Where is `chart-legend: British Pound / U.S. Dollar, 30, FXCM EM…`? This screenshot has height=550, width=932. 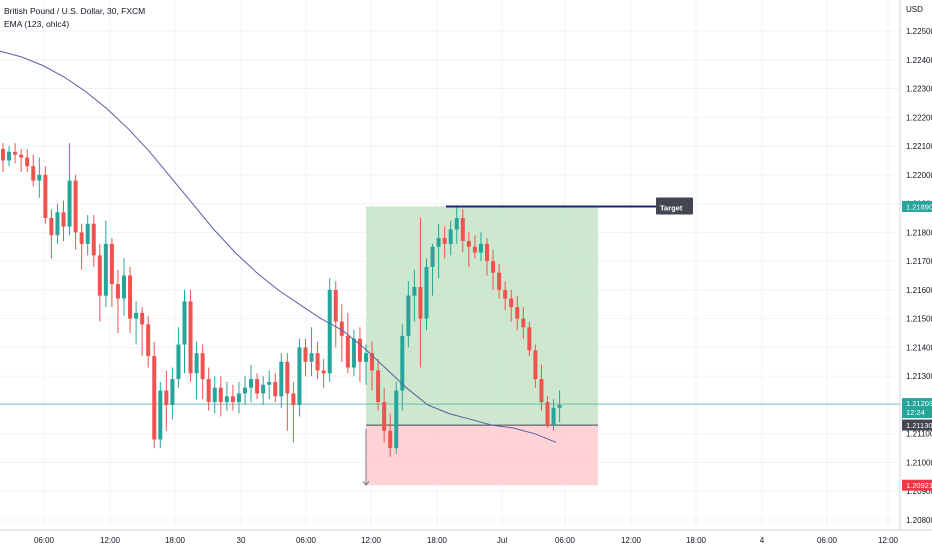 chart-legend: British Pound / U.S. Dollar, 30, FXCM EM… is located at coordinates (74, 18).